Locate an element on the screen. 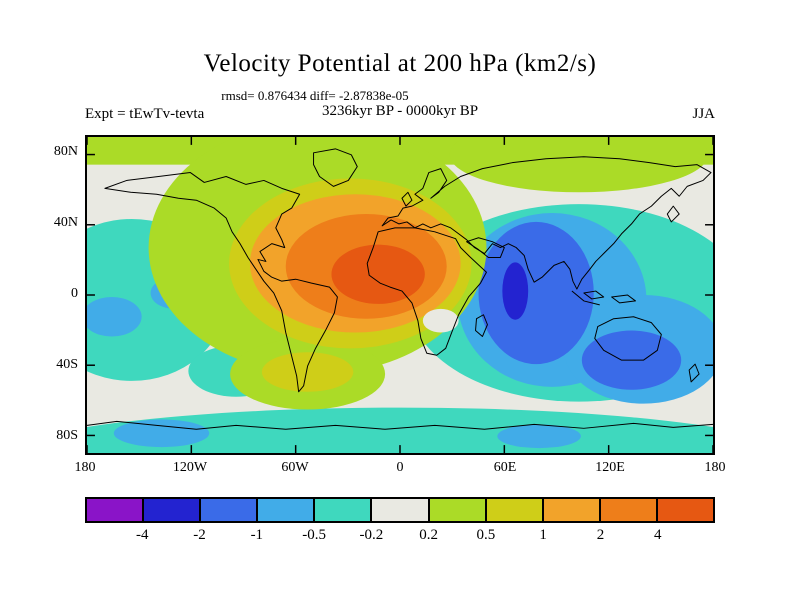 This screenshot has height=600, width=800. plot-title: Velocity Potential at 200 hPa (km2/s) is located at coordinates (400, 63).